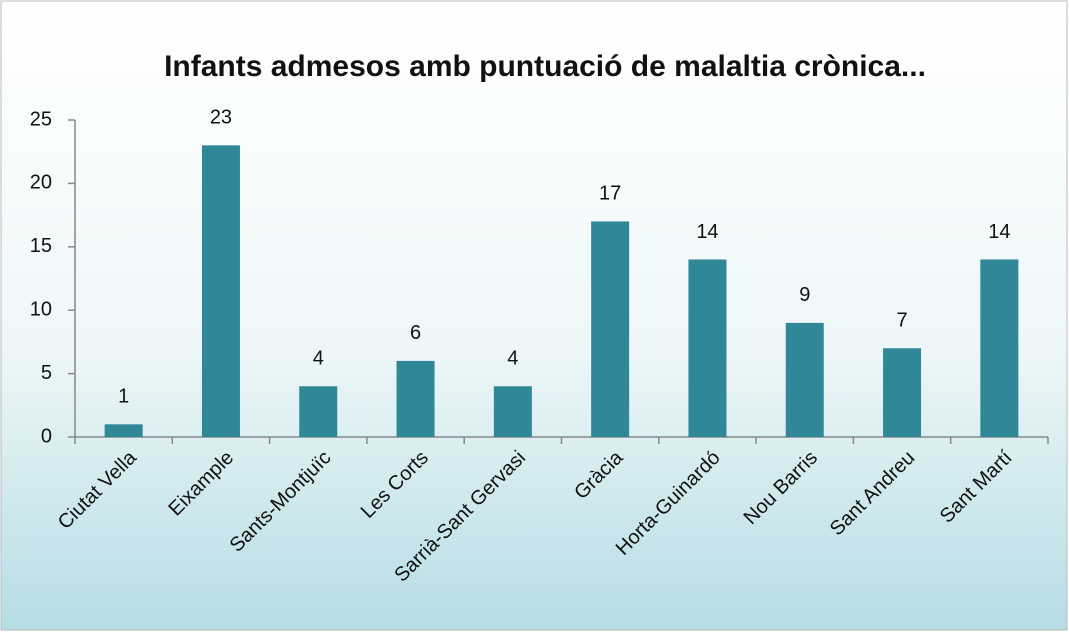 This screenshot has width=1069, height=632. What do you see at coordinates (46, 436) in the screenshot?
I see `y-tick-label: 0` at bounding box center [46, 436].